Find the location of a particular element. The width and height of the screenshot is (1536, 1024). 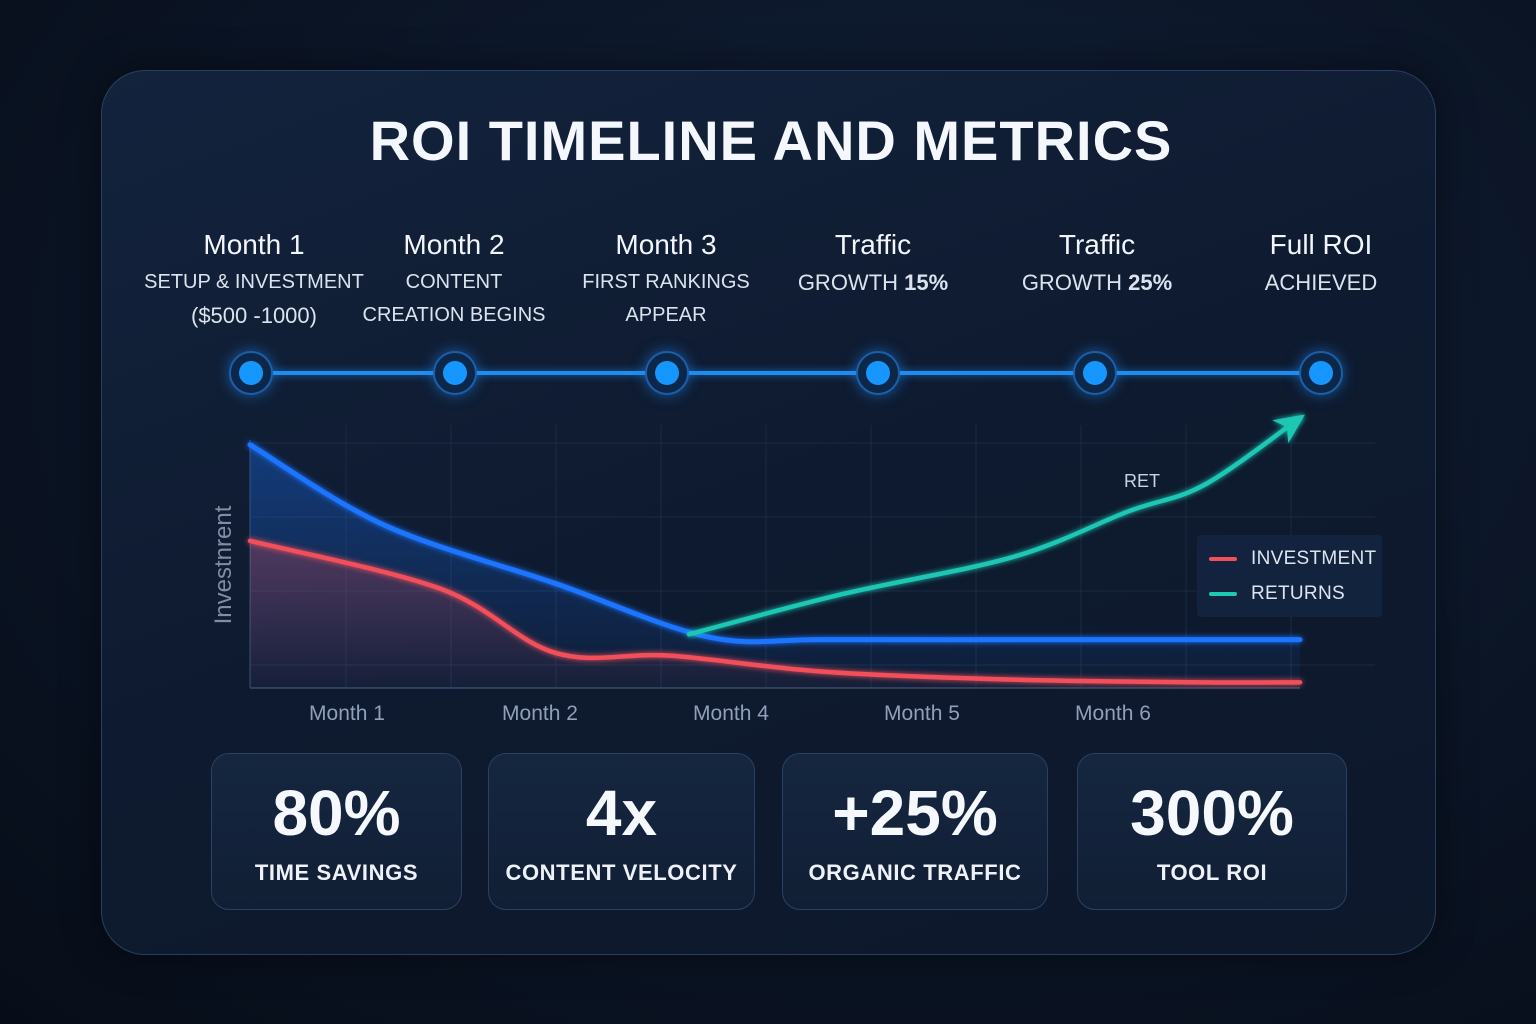

milestone-desc-line: ACHIEVED is located at coordinates (1321, 282).